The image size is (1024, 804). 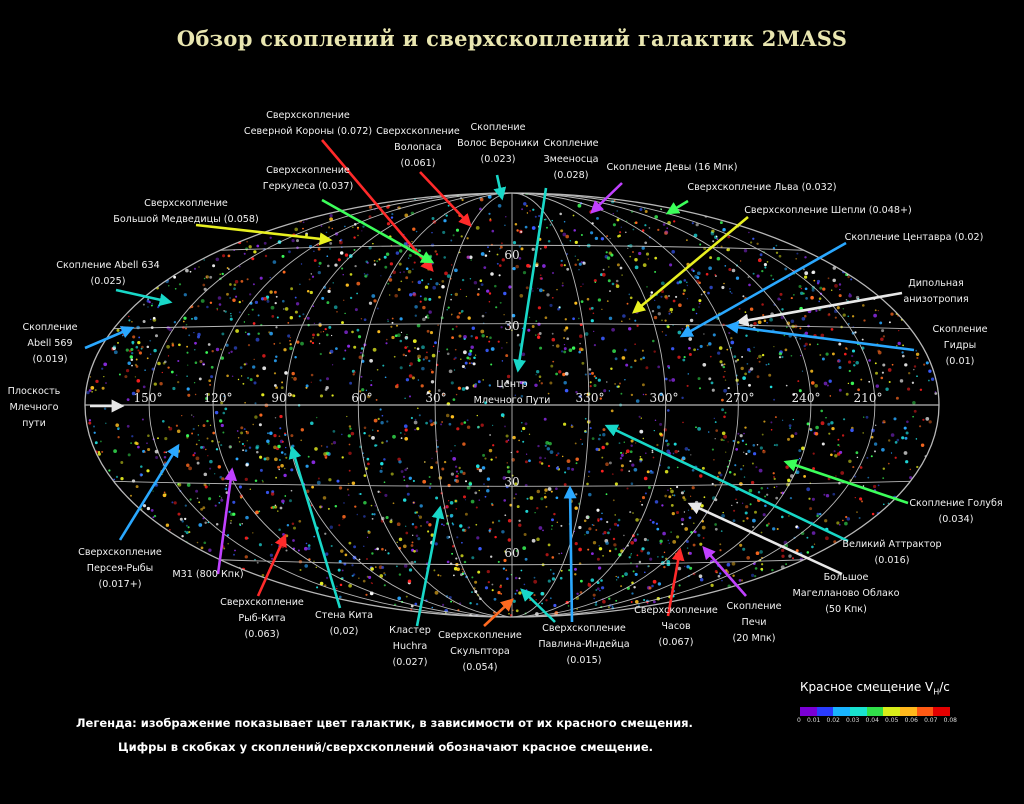 I want to click on annotation-line: (0.063), so click(x=262, y=634).